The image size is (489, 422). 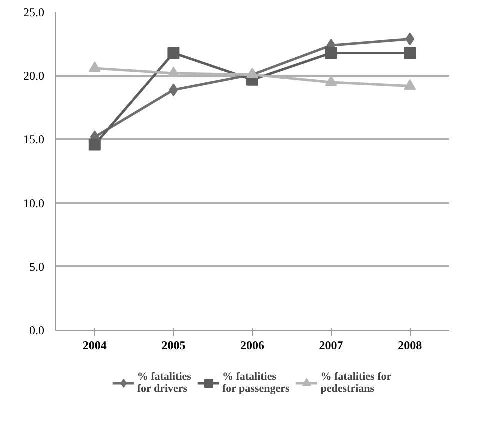 What do you see at coordinates (94, 345) in the screenshot?
I see `x-tick-label: 2004` at bounding box center [94, 345].